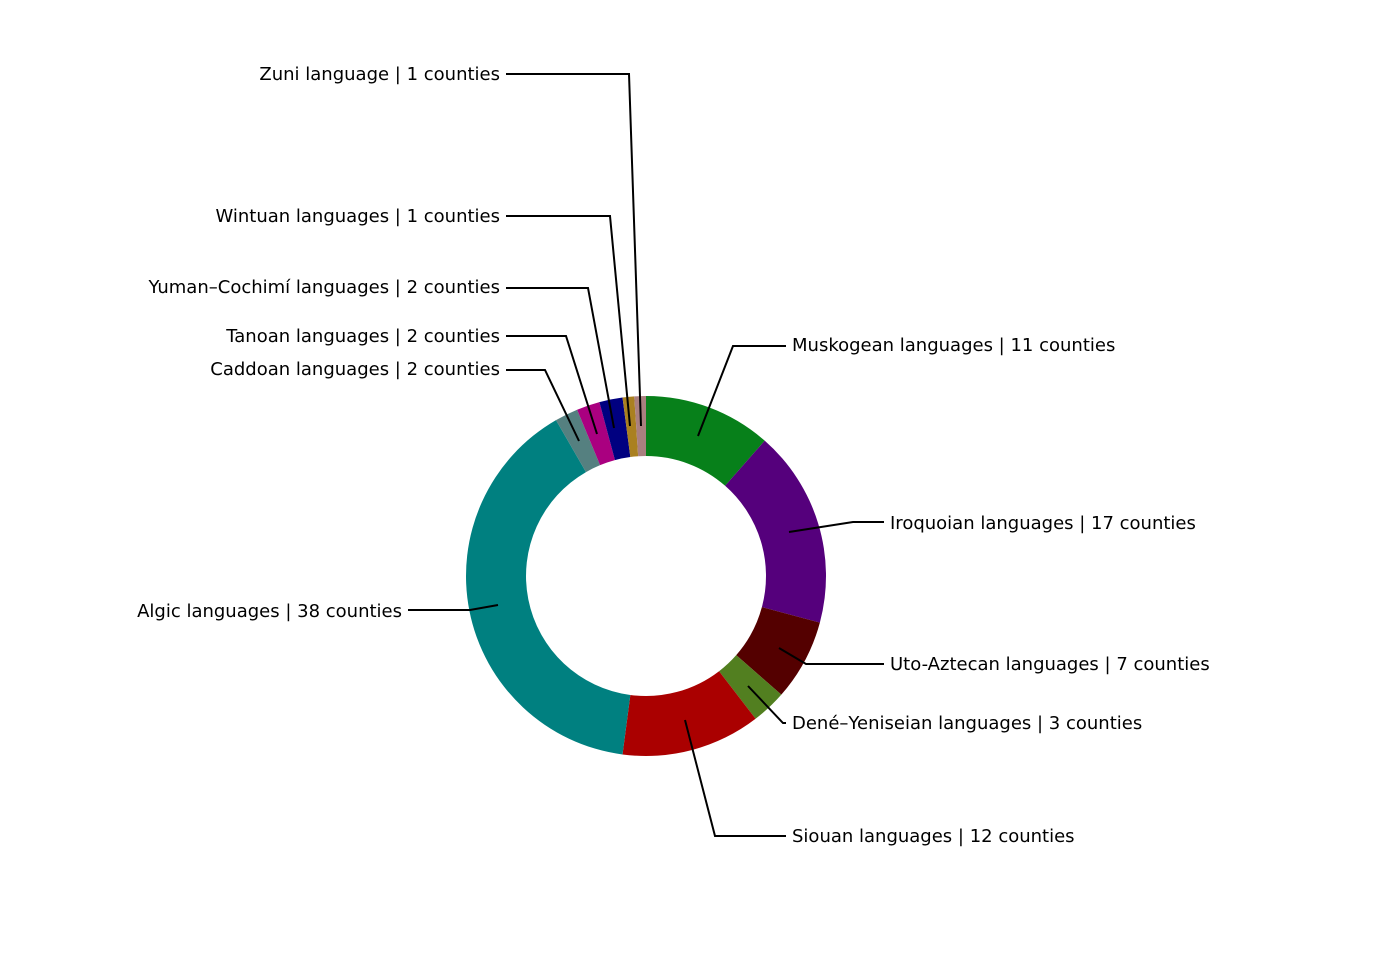  I want to click on leader-line-muskogean-languages, so click(741, 391).